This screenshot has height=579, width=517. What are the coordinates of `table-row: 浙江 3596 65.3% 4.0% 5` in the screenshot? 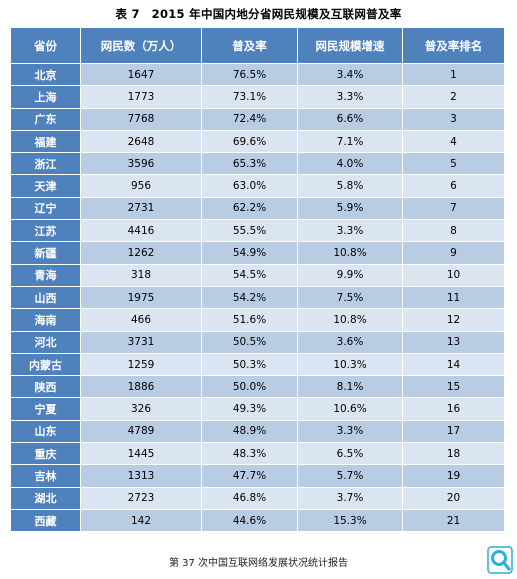 It's located at (257, 164).